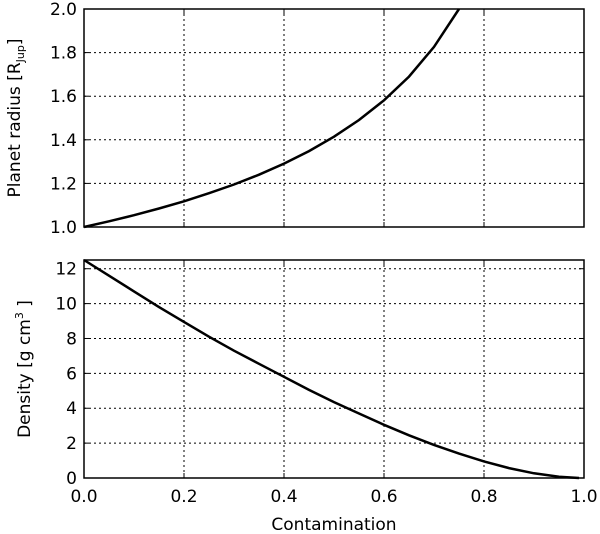  What do you see at coordinates (63, 184) in the screenshot?
I see `radius-y-tick-label: 1.2` at bounding box center [63, 184].